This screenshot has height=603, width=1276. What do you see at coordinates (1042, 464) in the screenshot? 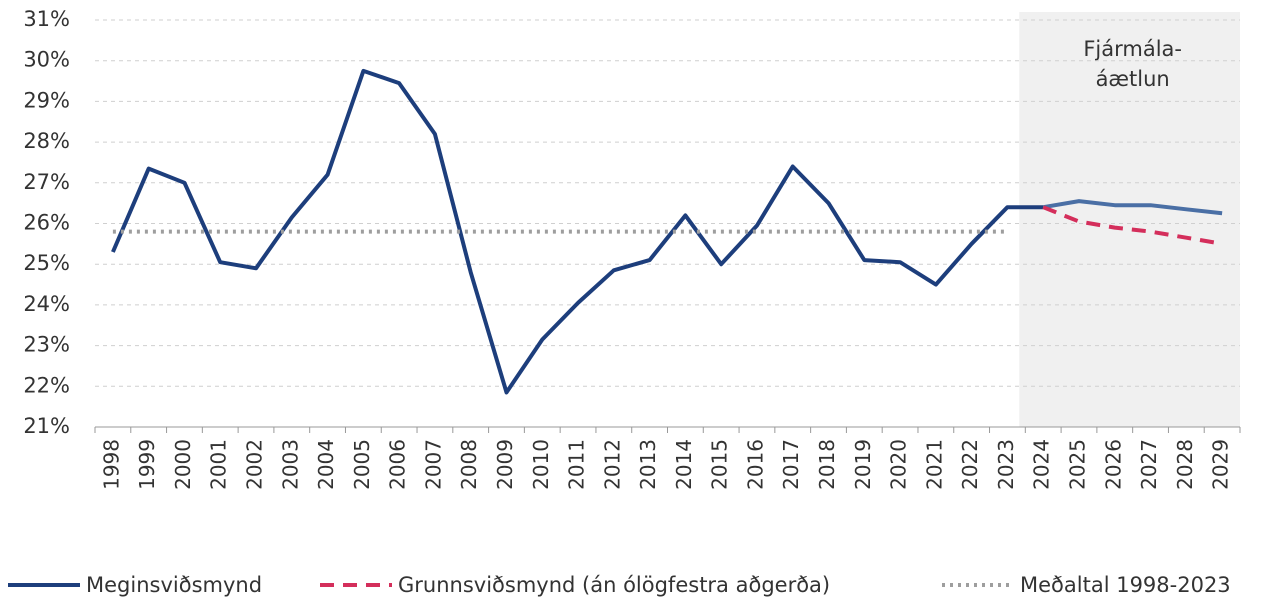
I see `x-tick-label: 2024` at bounding box center [1042, 464].